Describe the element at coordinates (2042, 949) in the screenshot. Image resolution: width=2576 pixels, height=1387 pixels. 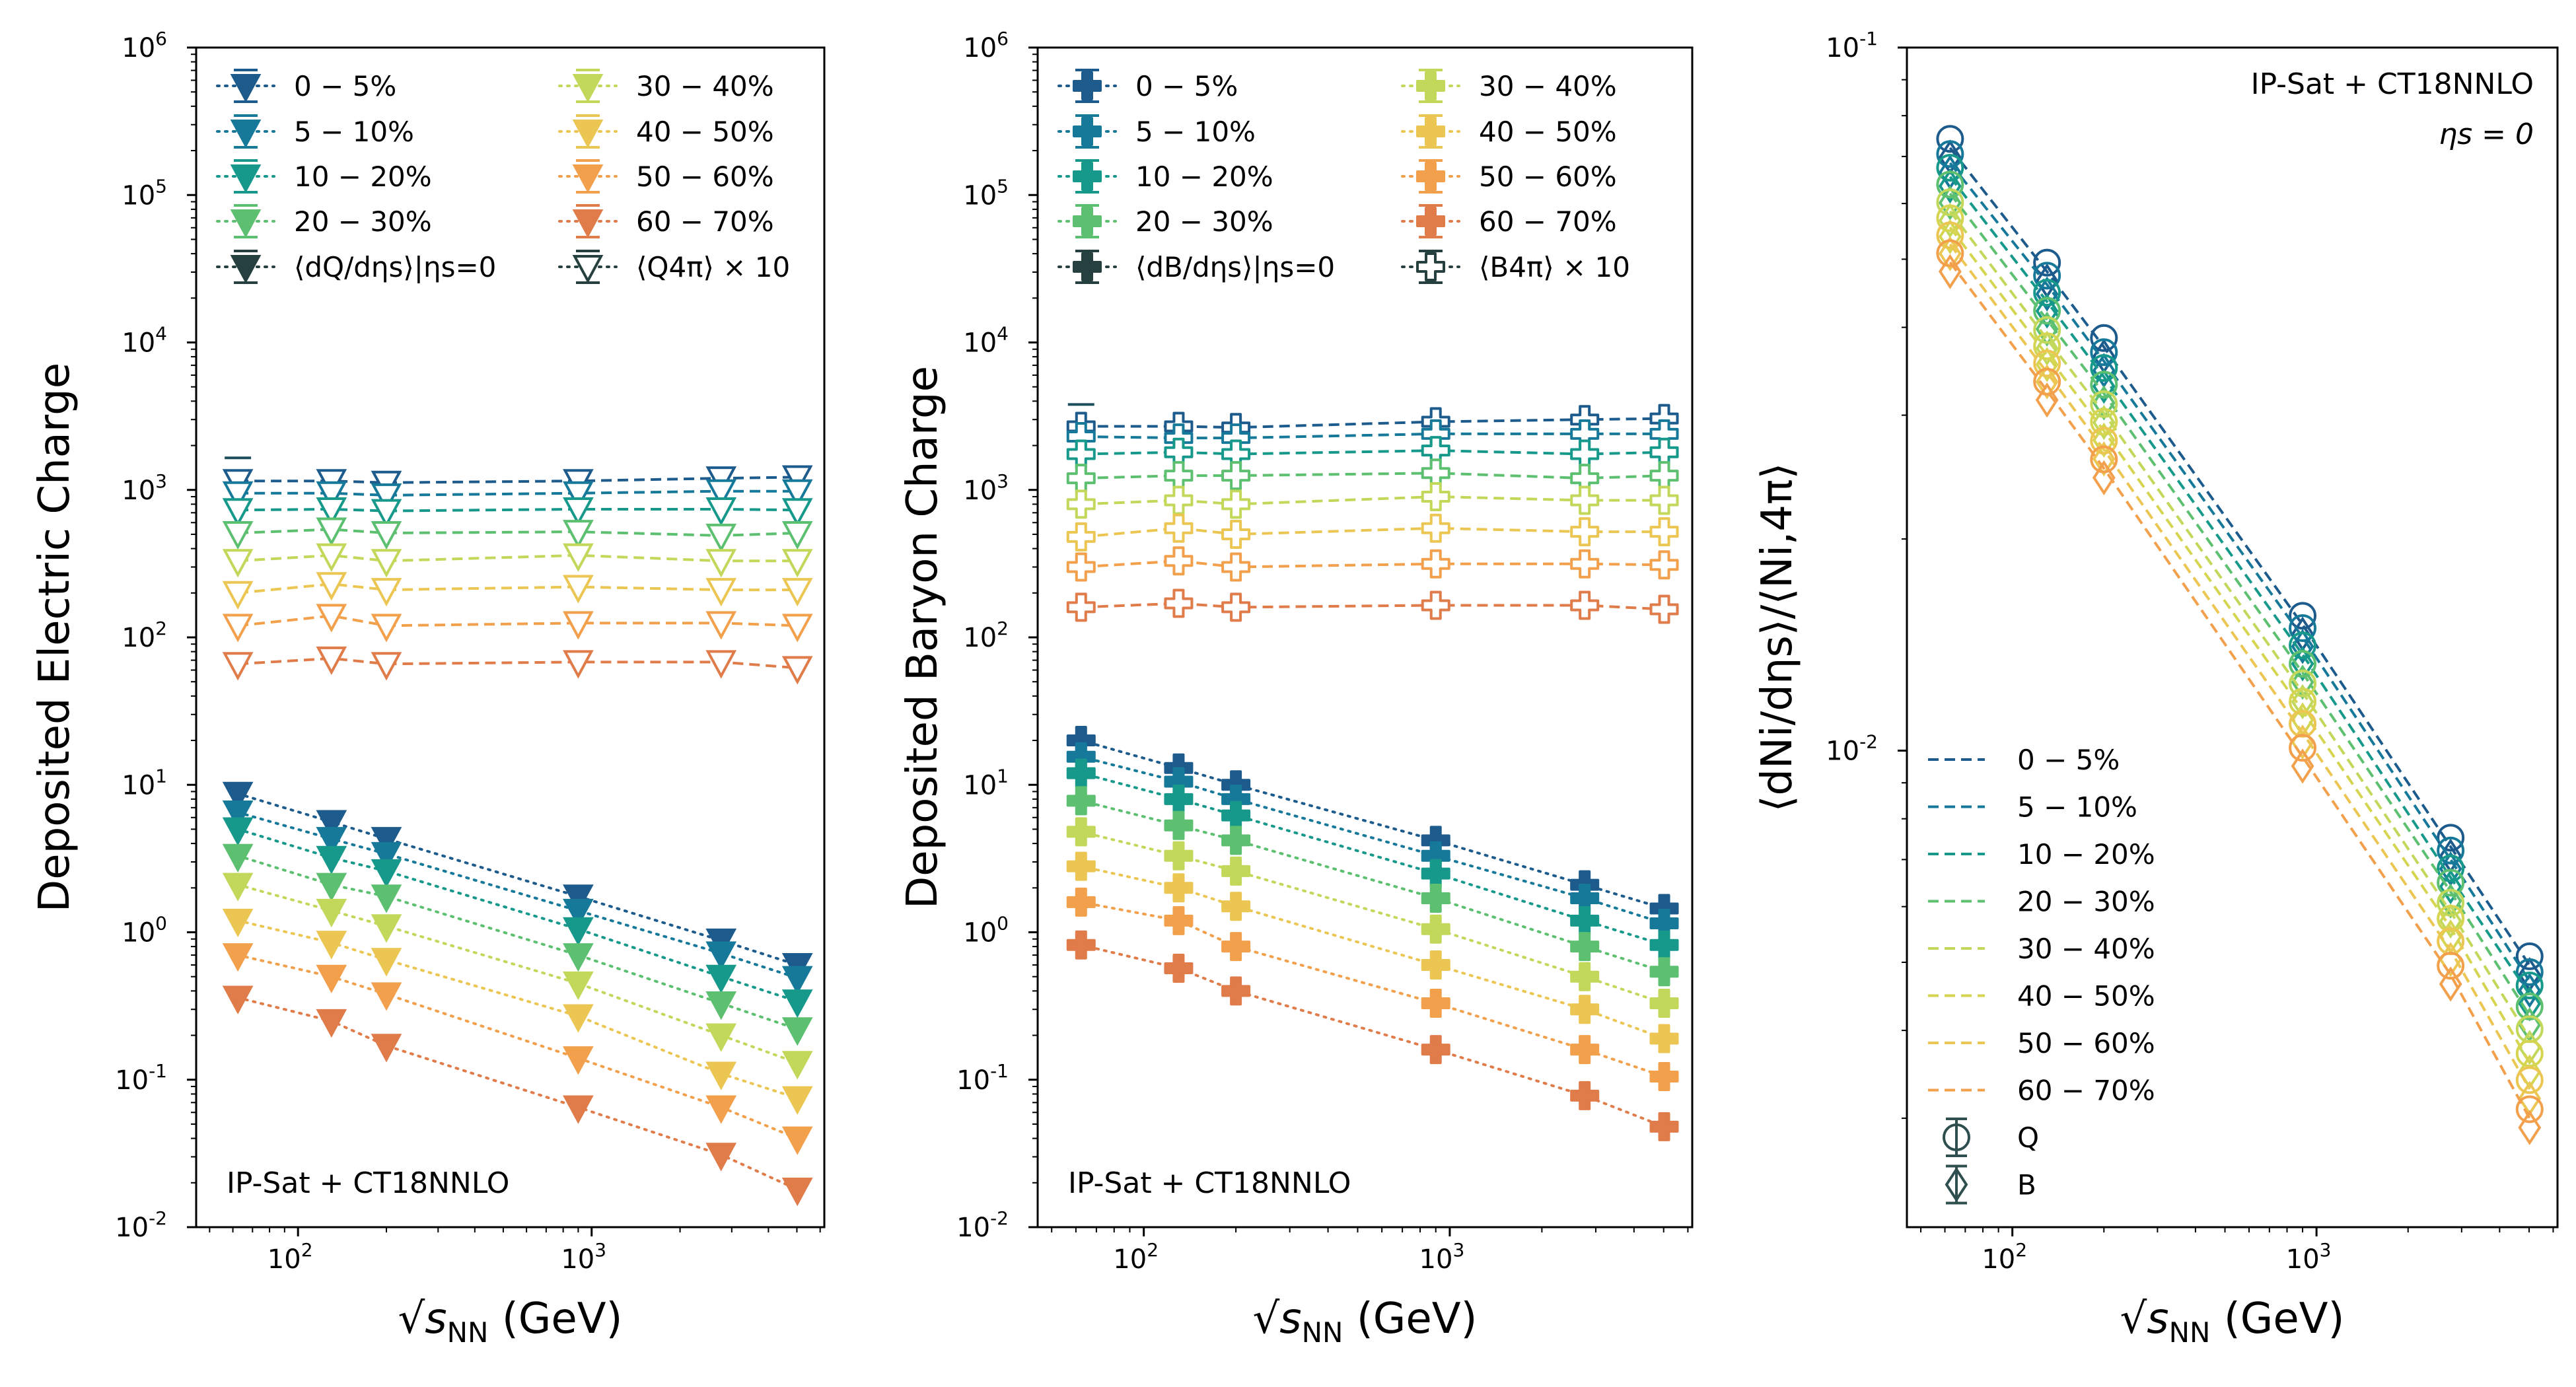
I see `panel-2-legend-item: 30 − 40%` at that location.